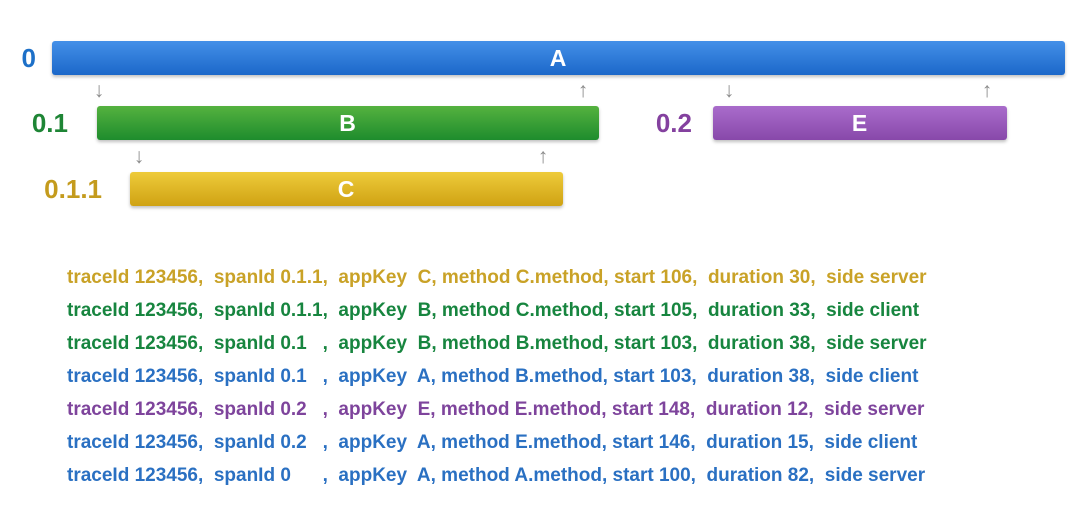 The width and height of the screenshot is (1080, 528). I want to click on span-id-label-0-2: 0.2, so click(673, 123).